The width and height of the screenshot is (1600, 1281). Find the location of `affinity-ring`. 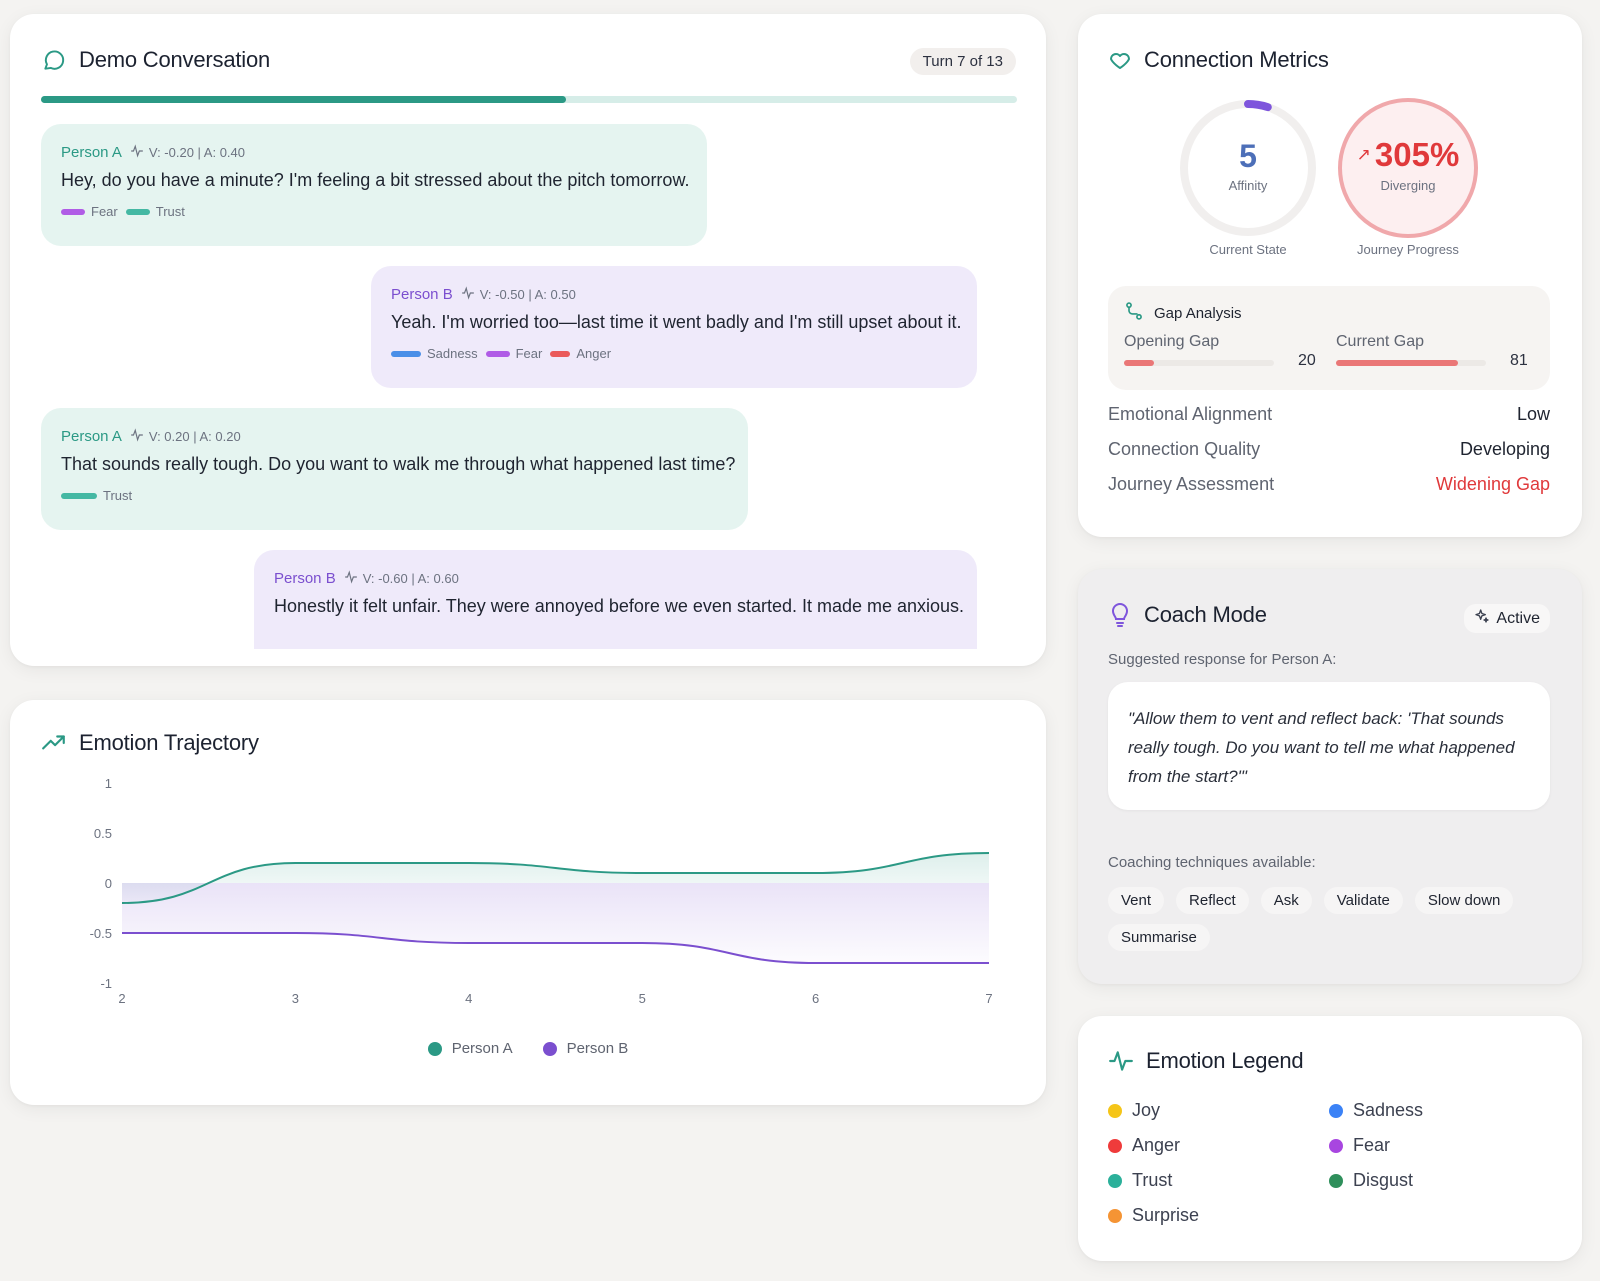

affinity-ring is located at coordinates (1248, 168).